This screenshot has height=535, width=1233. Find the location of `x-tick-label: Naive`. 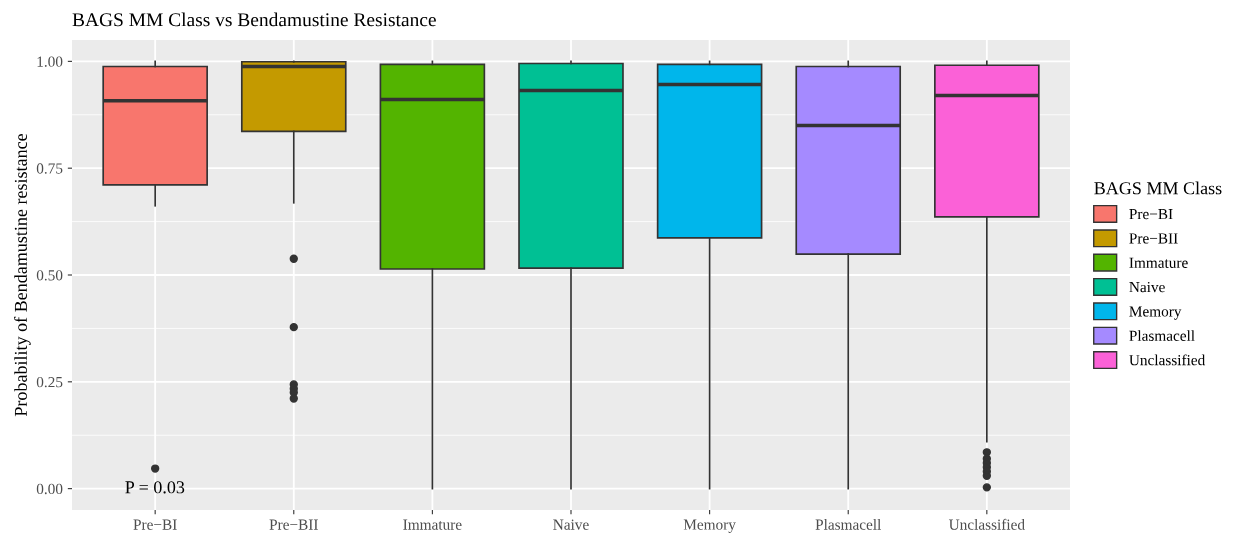

x-tick-label: Naive is located at coordinates (571, 524).